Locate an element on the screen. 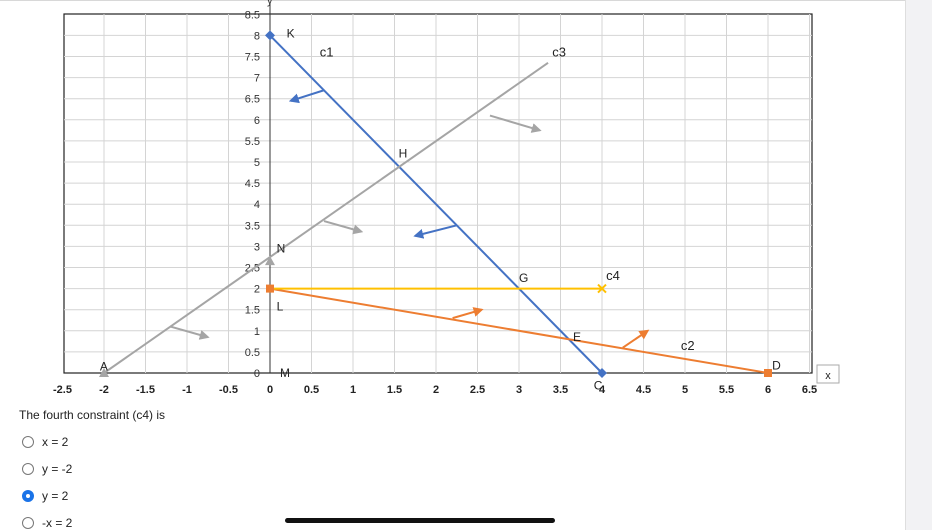 This screenshot has width=932, height=531. point-label-G: G is located at coordinates (523, 278).